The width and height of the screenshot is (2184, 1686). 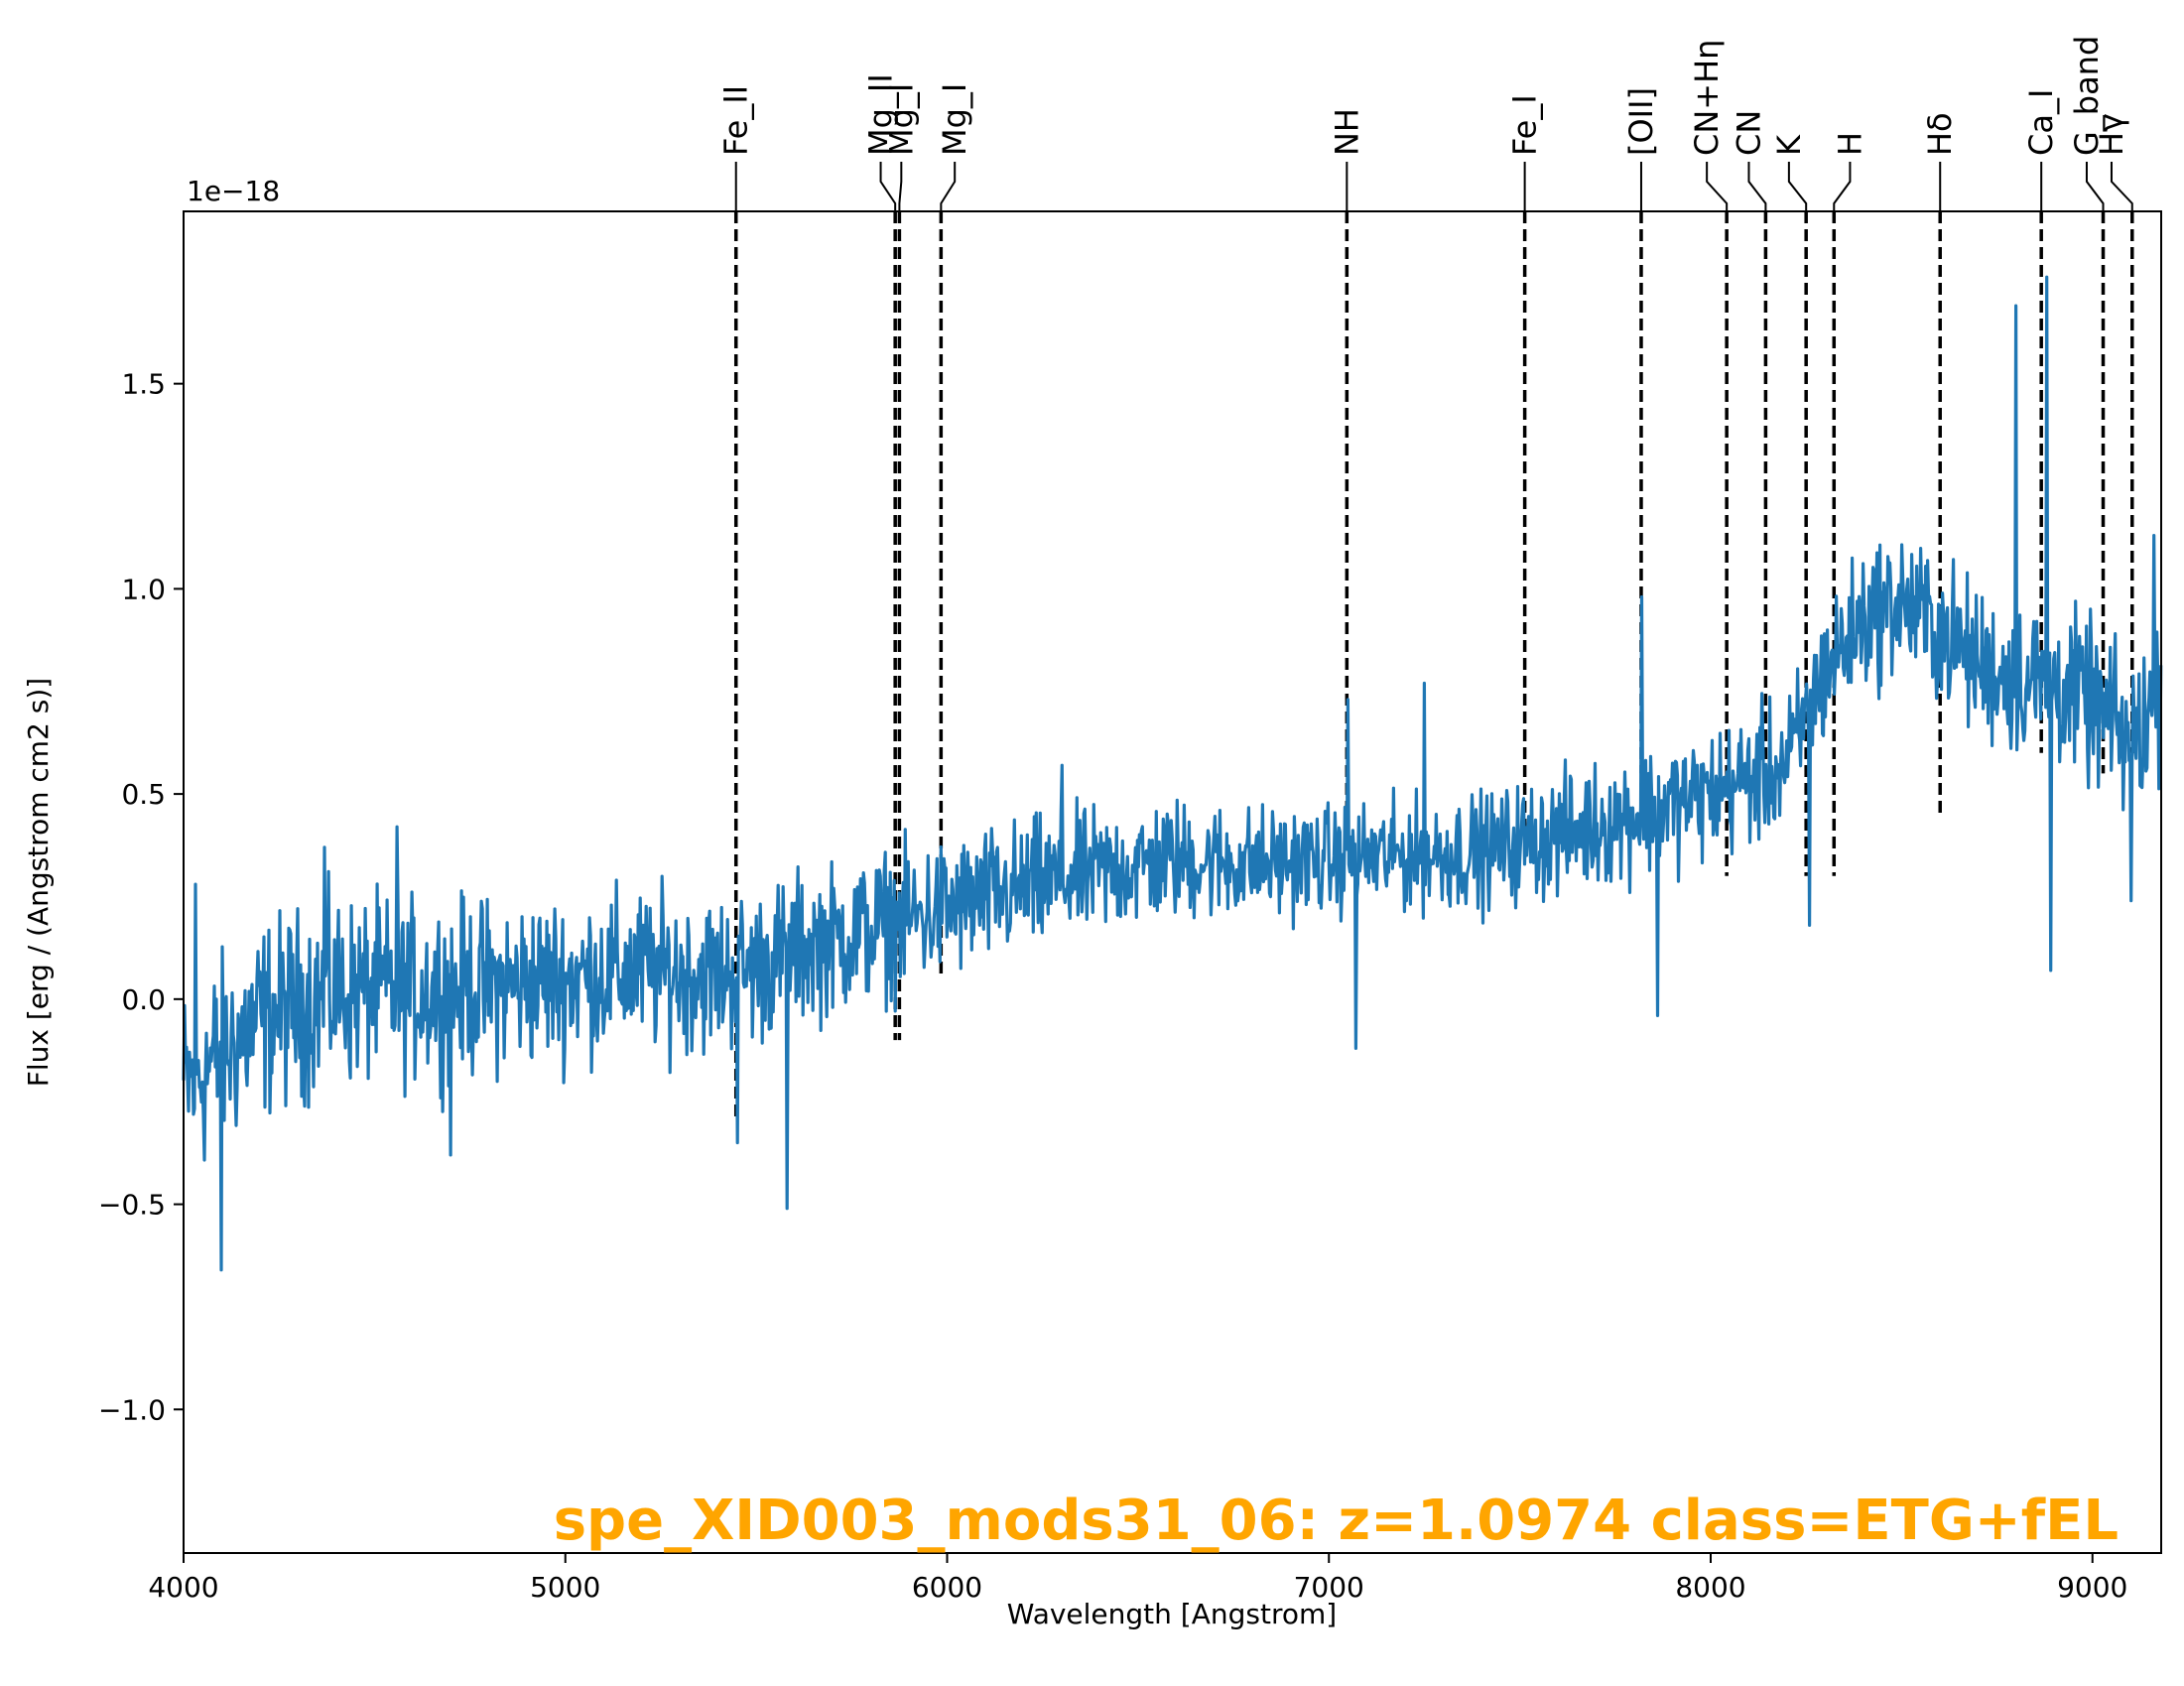 I want to click on x-tick-label: 9000, so click(x=2092, y=1587).